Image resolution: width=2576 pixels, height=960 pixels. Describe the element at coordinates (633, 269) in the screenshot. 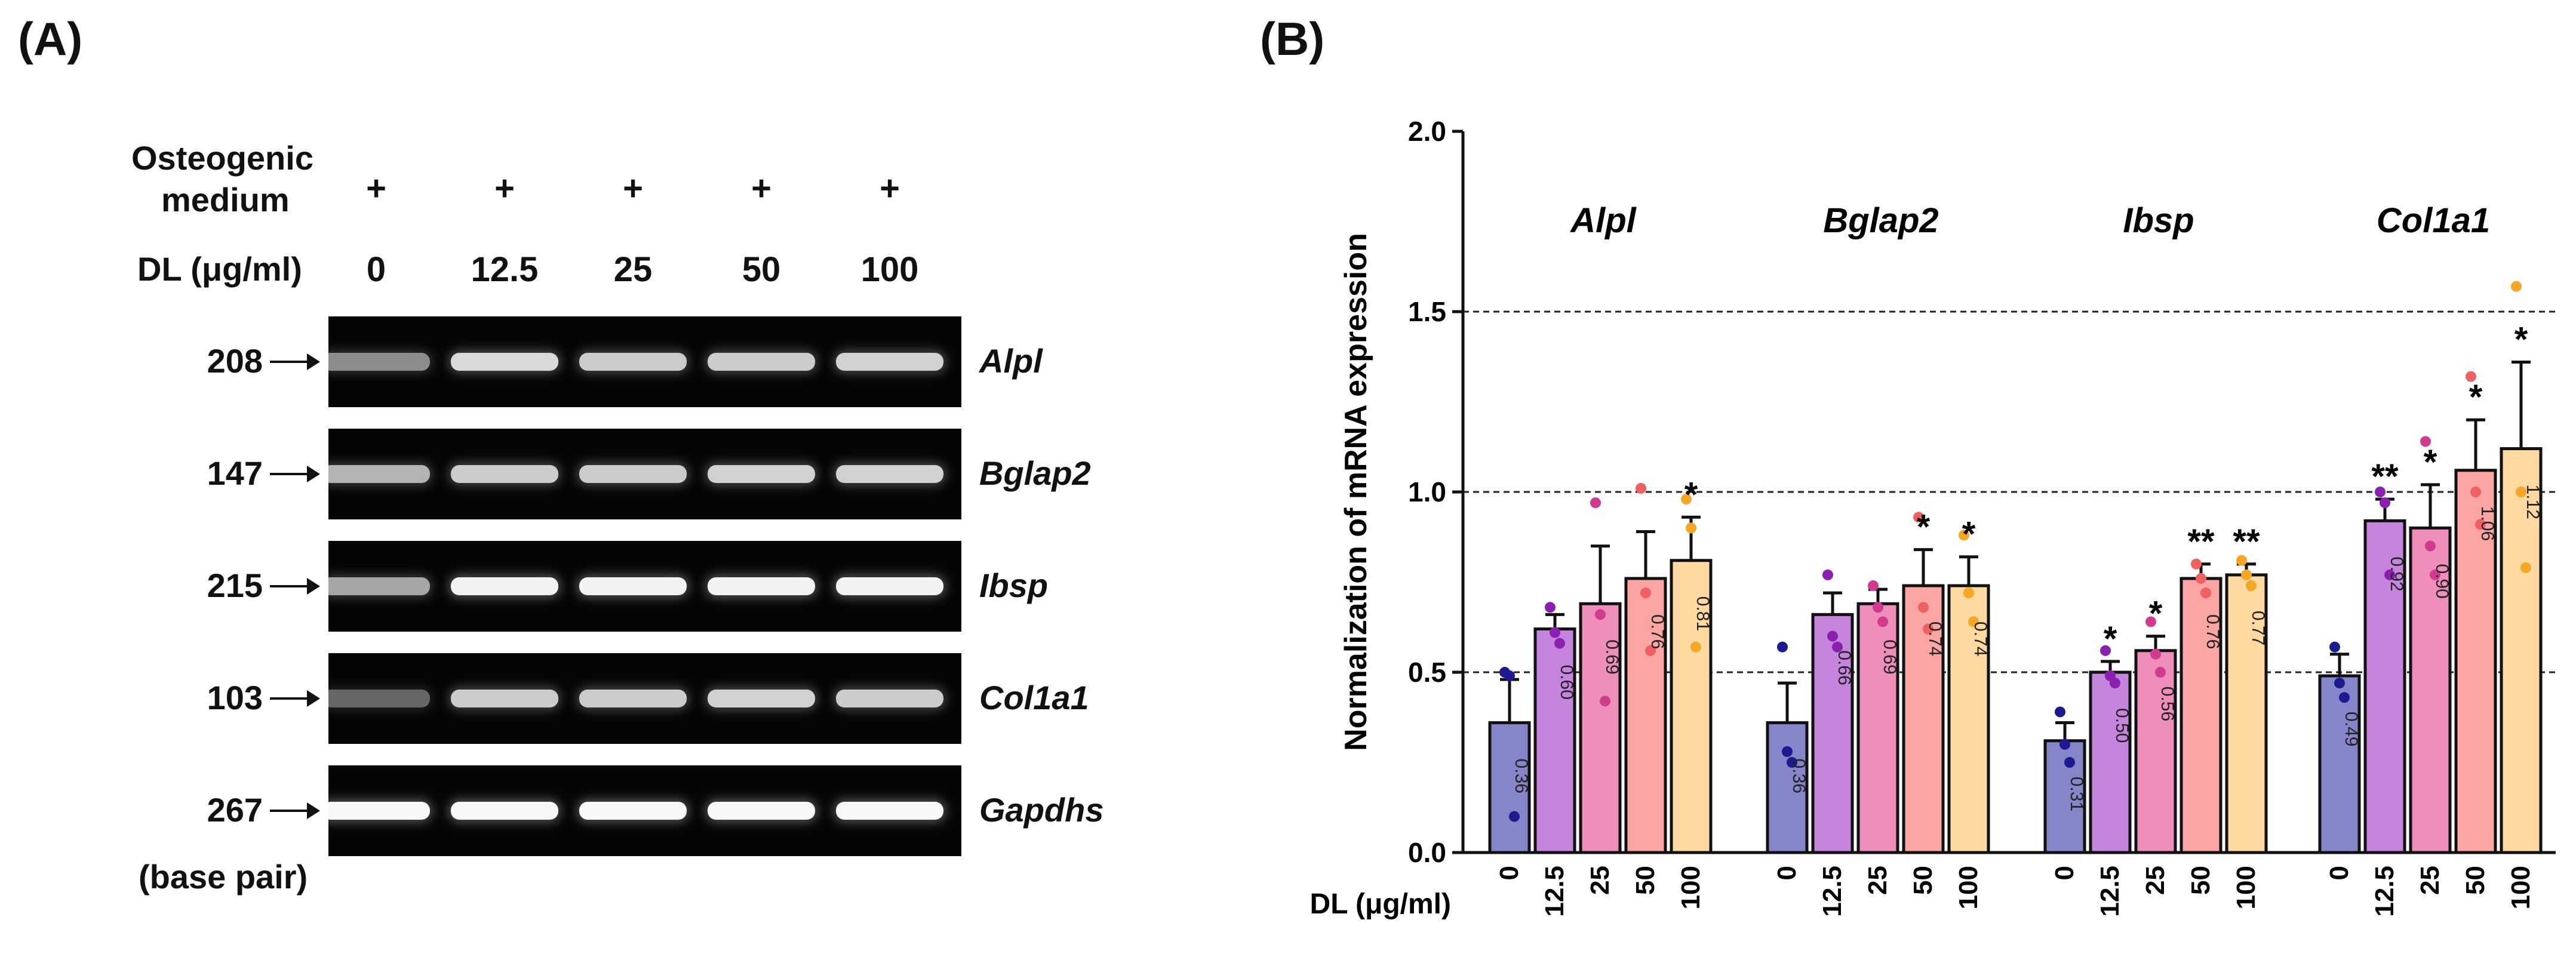

I see `lane-dose-2: 25` at that location.